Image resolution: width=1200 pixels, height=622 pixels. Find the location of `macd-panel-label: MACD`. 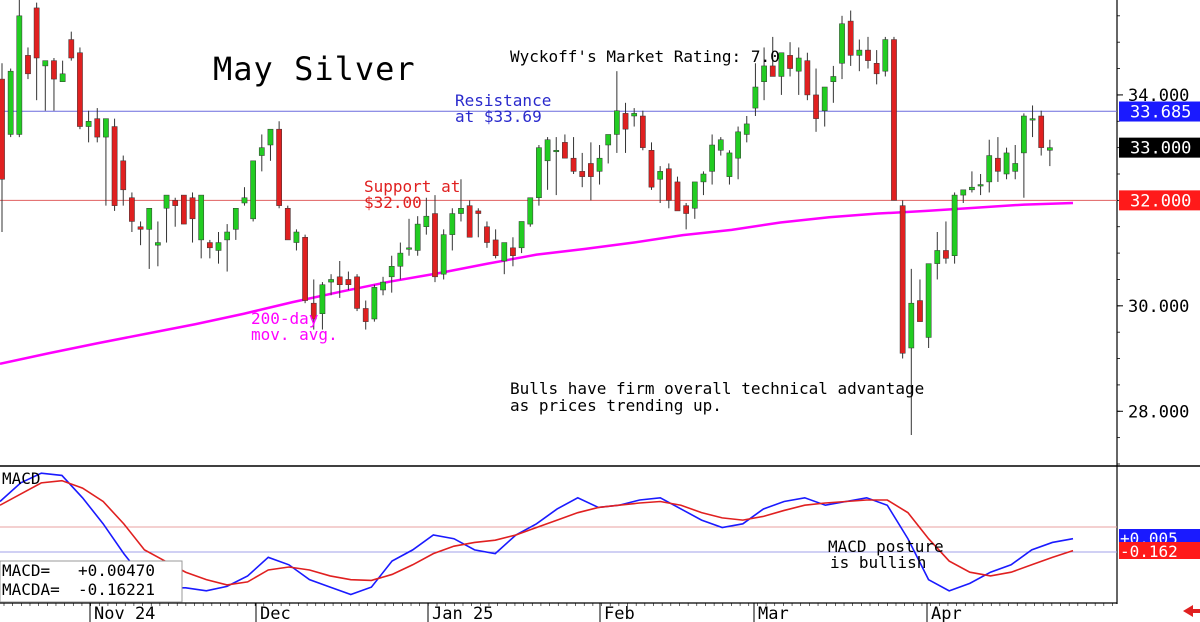

macd-panel-label: MACD is located at coordinates (21, 478).